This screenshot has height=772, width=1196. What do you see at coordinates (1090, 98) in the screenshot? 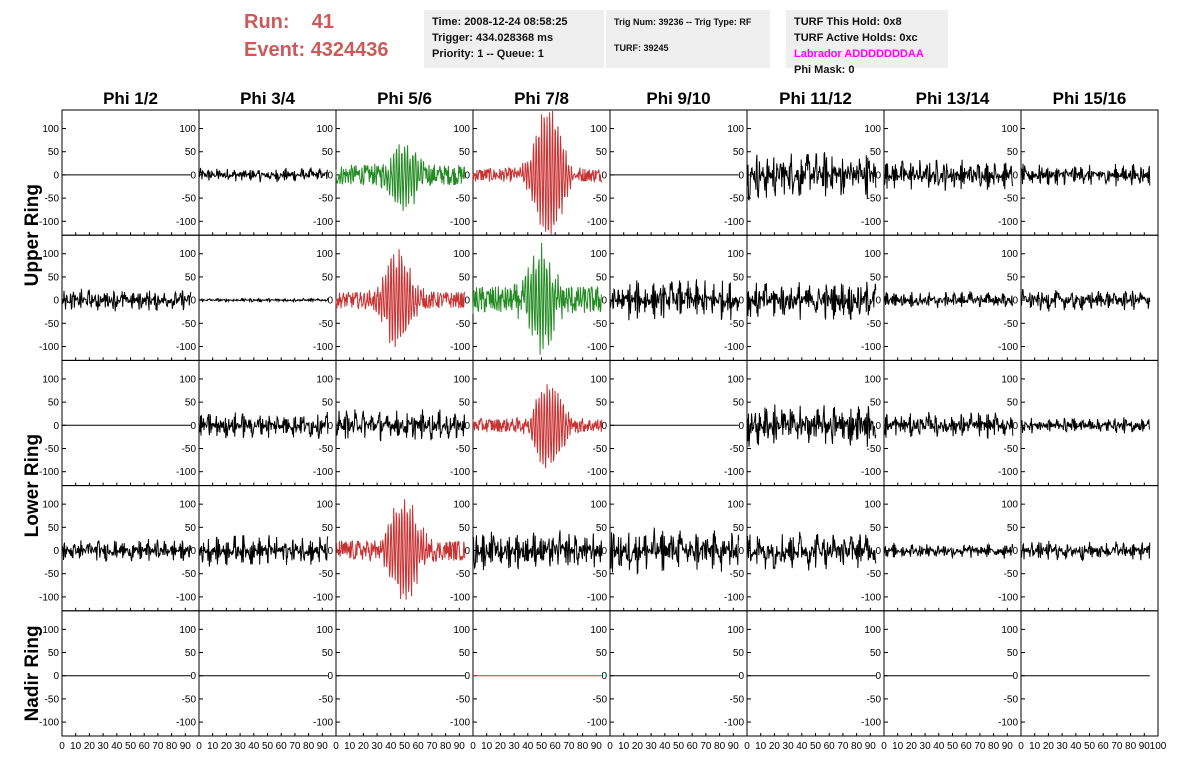
I see `phi-column-label: Phi 15/16` at bounding box center [1090, 98].